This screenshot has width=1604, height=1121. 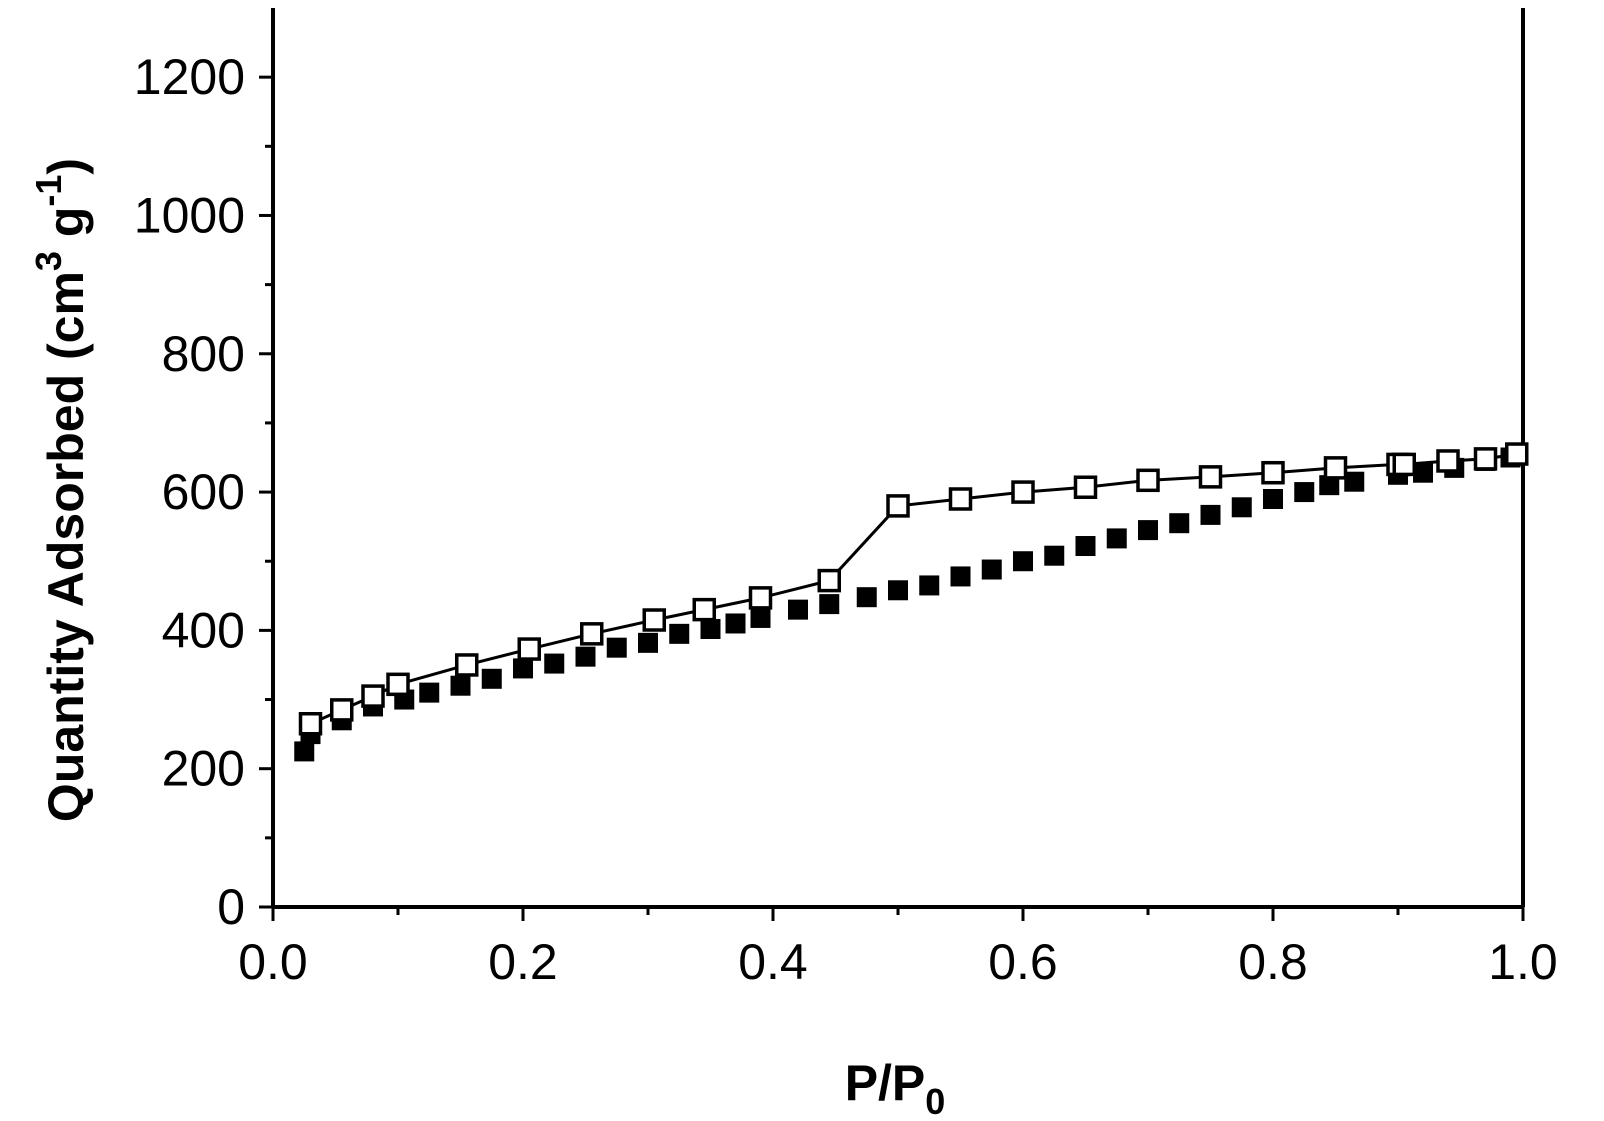 I want to click on y-tick-label: 0, so click(x=231, y=907).